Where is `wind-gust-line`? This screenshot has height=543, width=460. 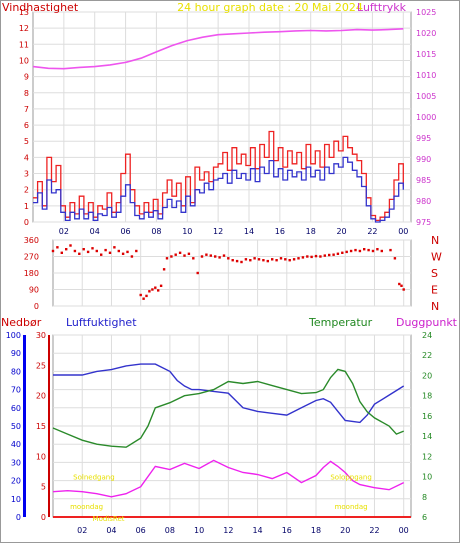
wind-gust-line is located at coordinates (218, 176).